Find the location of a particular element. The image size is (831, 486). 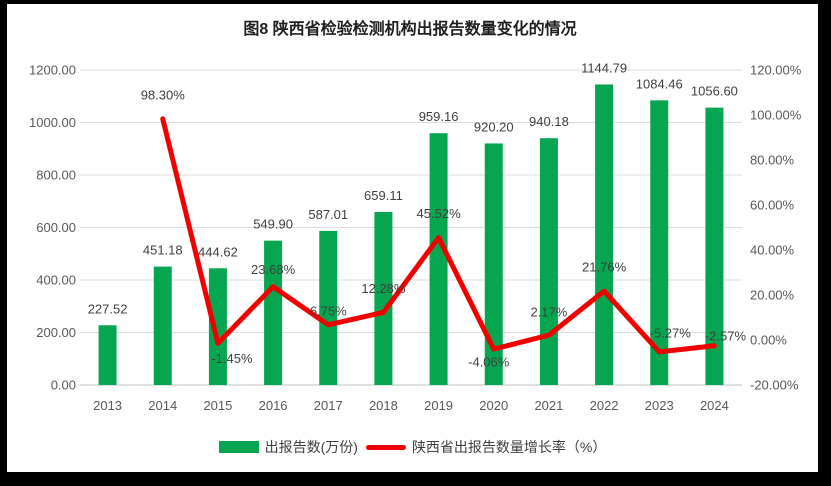

bar-value-label: 549.90 is located at coordinates (273, 224).